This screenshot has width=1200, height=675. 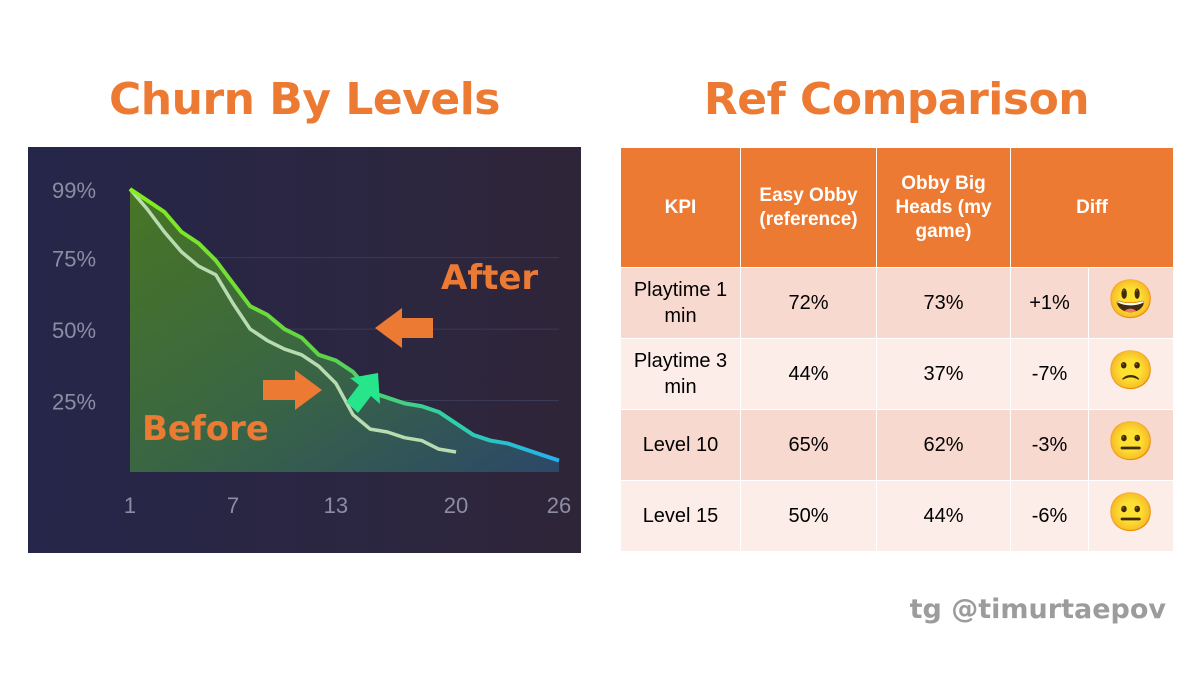 What do you see at coordinates (292, 390) in the screenshot?
I see `arrow-to-before-icon` at bounding box center [292, 390].